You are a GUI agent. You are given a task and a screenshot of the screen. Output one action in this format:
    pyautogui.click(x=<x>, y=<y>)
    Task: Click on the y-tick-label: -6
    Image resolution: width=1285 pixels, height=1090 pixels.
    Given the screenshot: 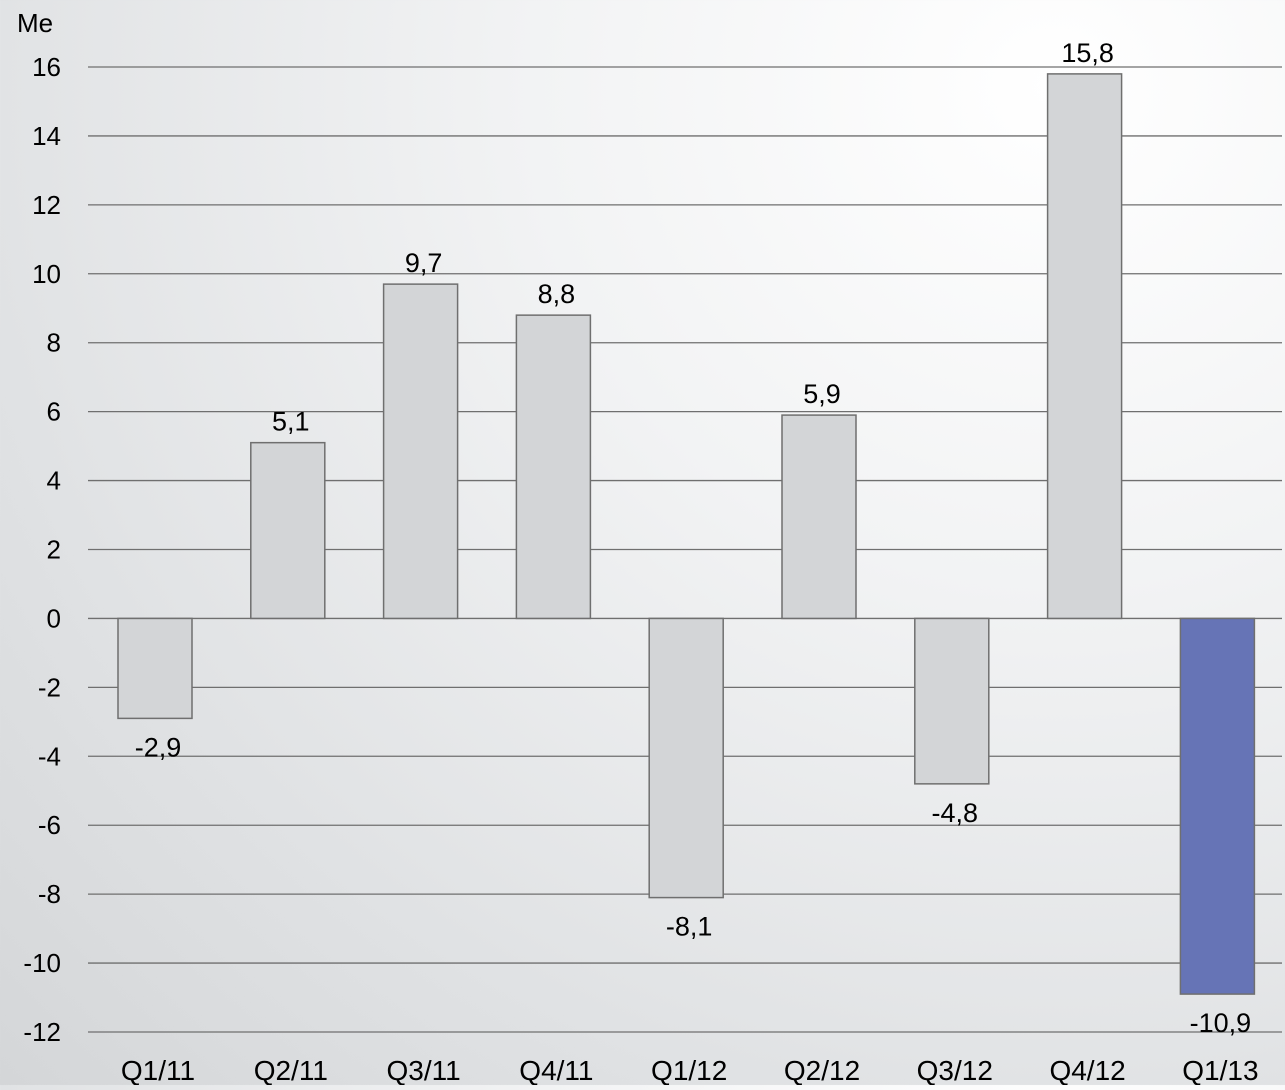 What is the action you would take?
    pyautogui.click(x=49, y=825)
    